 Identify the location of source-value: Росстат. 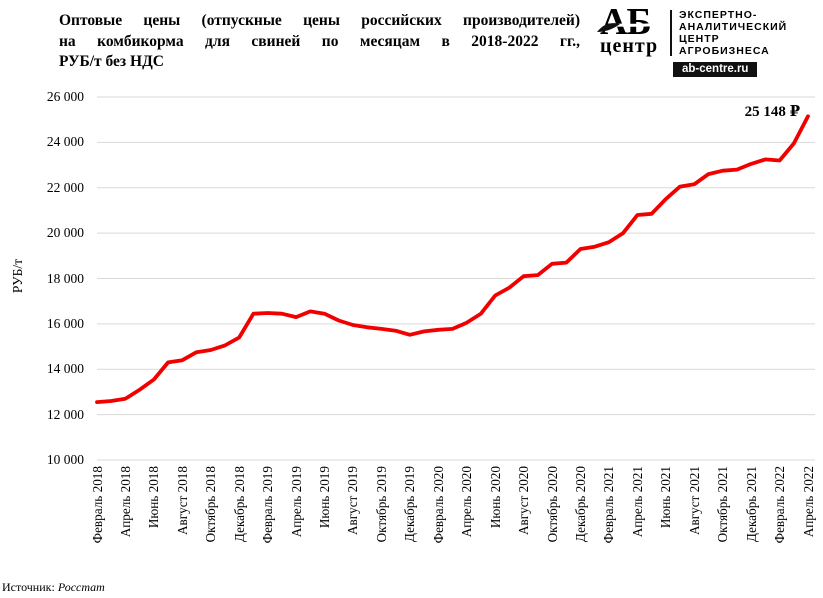
(81, 587).